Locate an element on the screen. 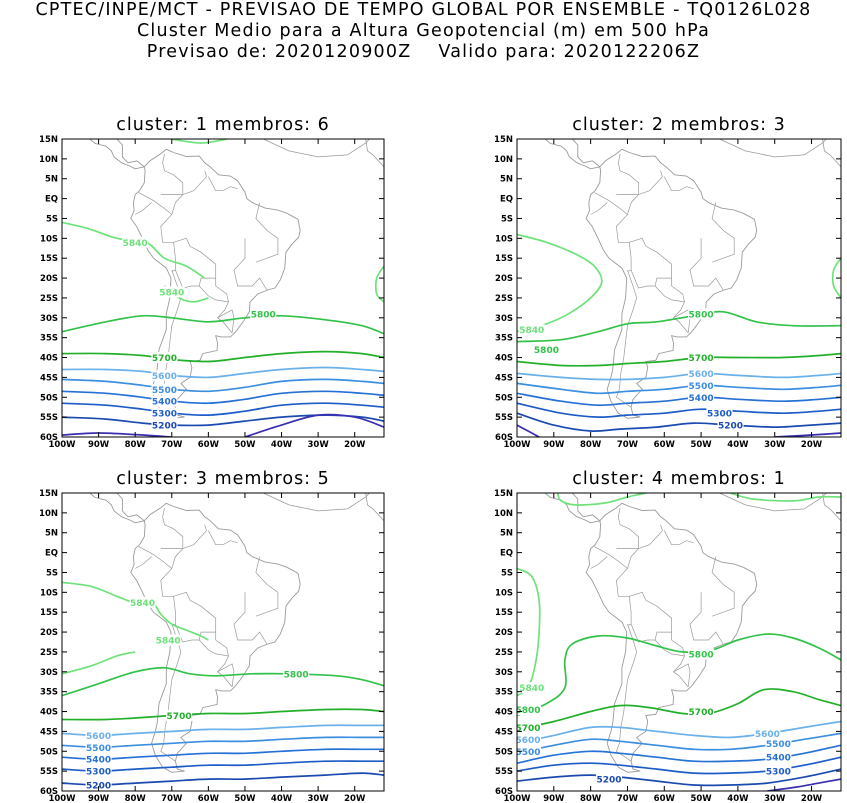 The image size is (847, 803). lat-label: 50S is located at coordinates (504, 398).